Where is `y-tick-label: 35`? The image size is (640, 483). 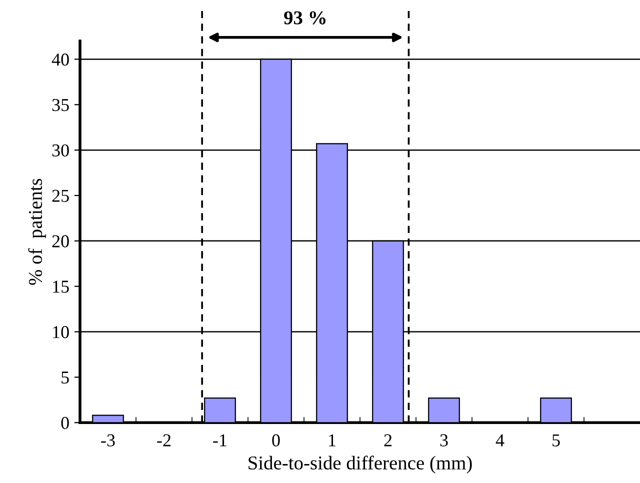 y-tick-label: 35 is located at coordinates (60, 105).